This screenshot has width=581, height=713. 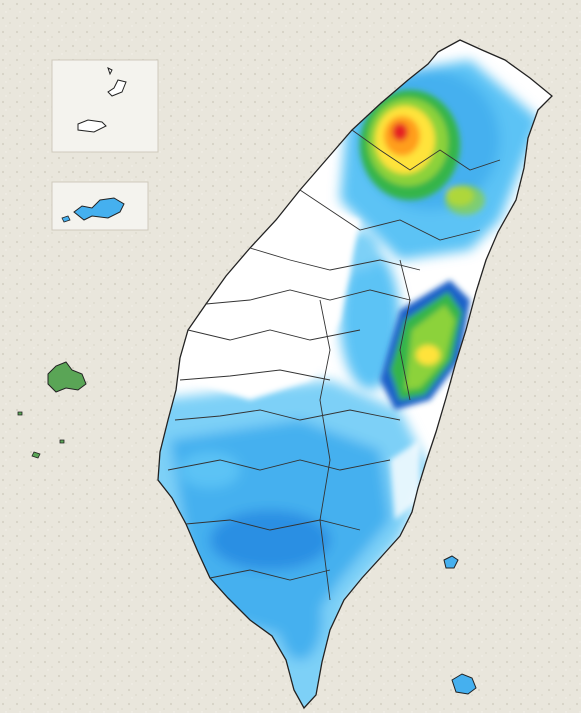 What do you see at coordinates (52, 410) in the screenshot?
I see `penghu-islands` at bounding box center [52, 410].